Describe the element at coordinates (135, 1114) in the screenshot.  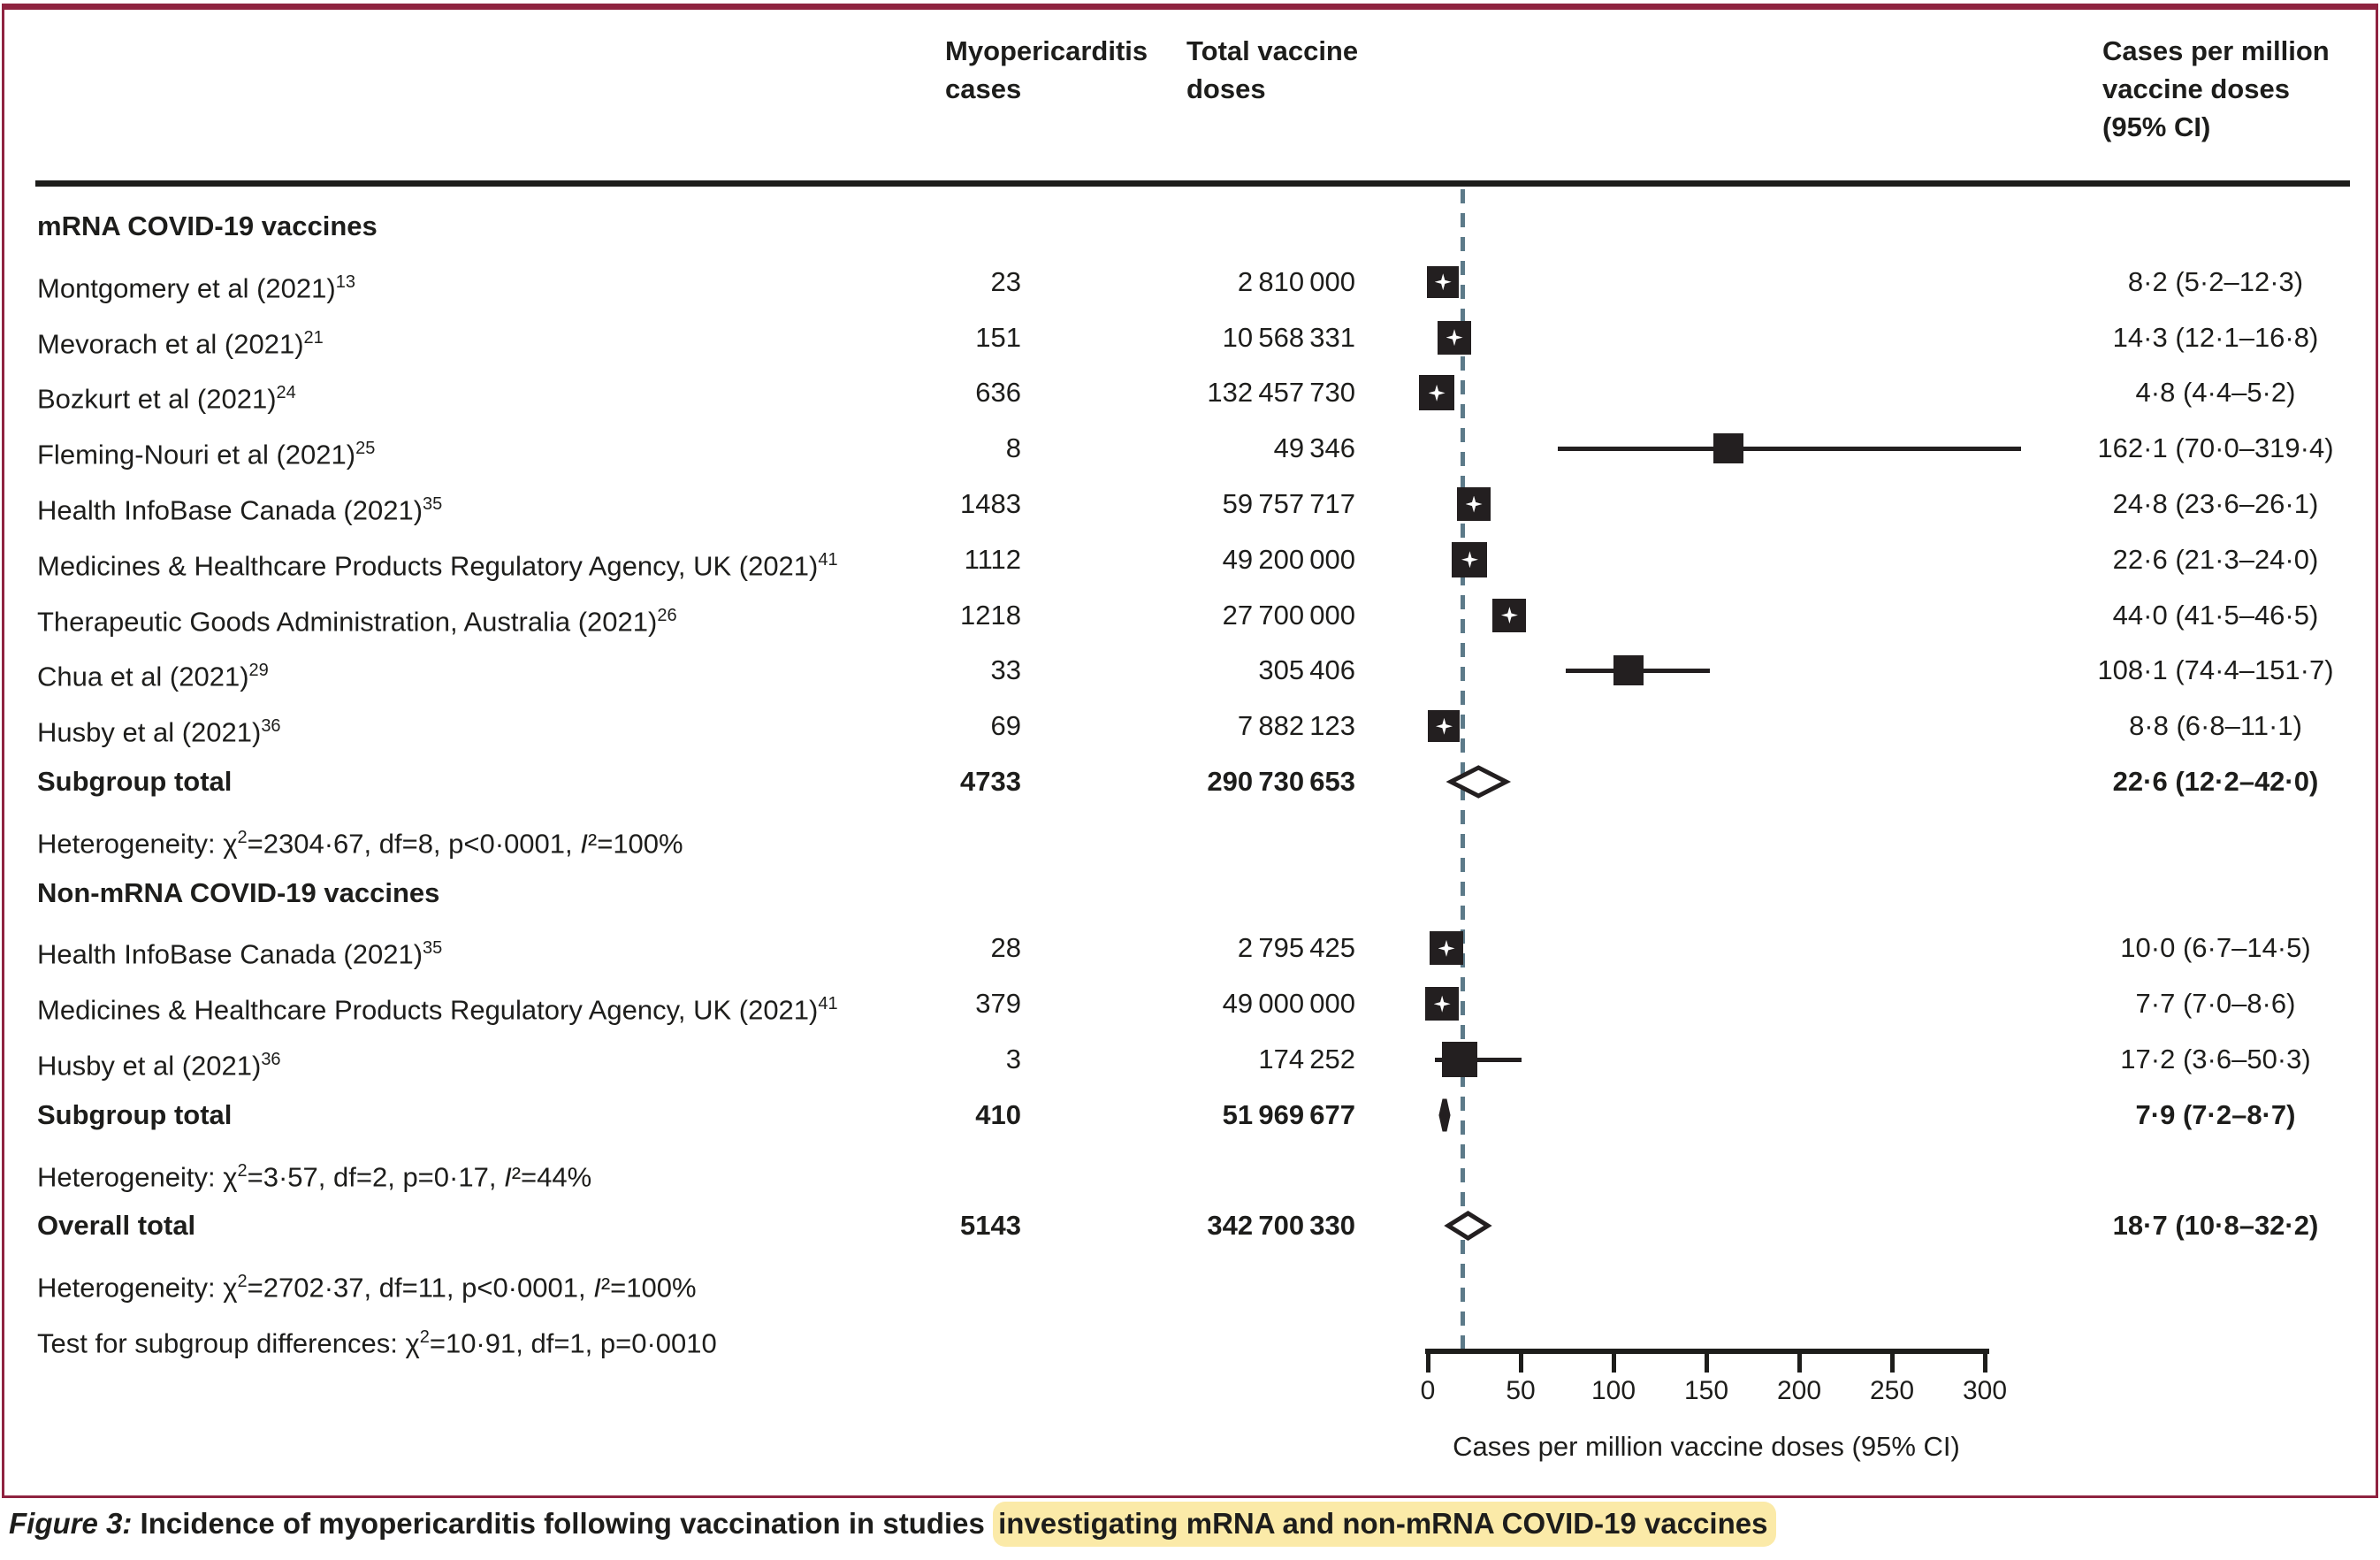
I see `row-label: Subgroup total` at that location.